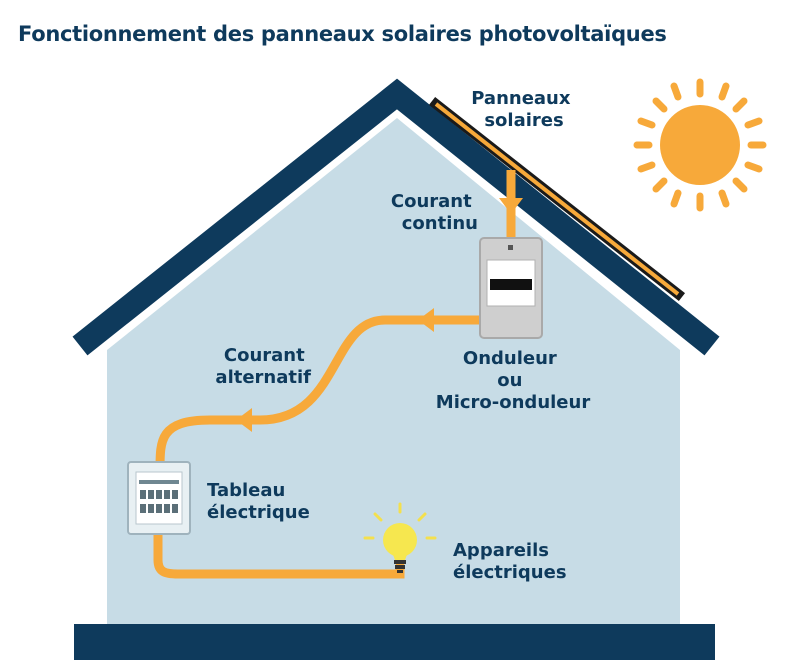  Describe the element at coordinates (394, 642) in the screenshot. I see `ground` at that location.